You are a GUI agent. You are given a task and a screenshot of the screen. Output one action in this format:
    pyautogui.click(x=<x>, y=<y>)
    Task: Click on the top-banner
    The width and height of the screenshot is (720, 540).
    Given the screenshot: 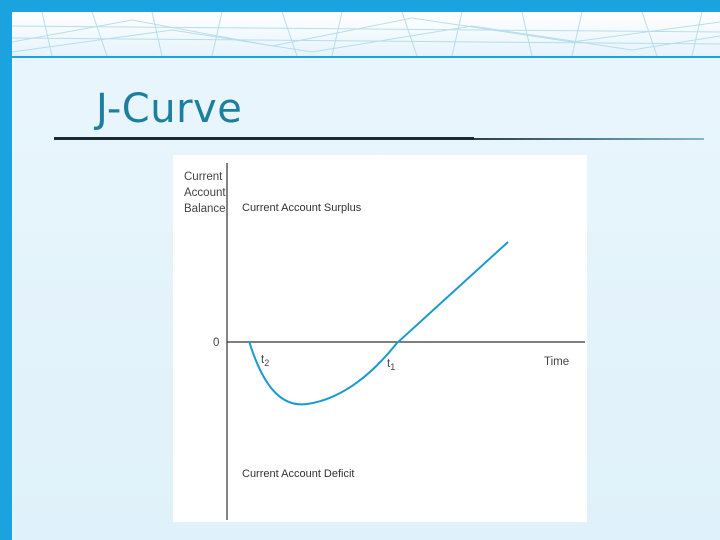 What is the action you would take?
    pyautogui.click(x=360, y=29)
    